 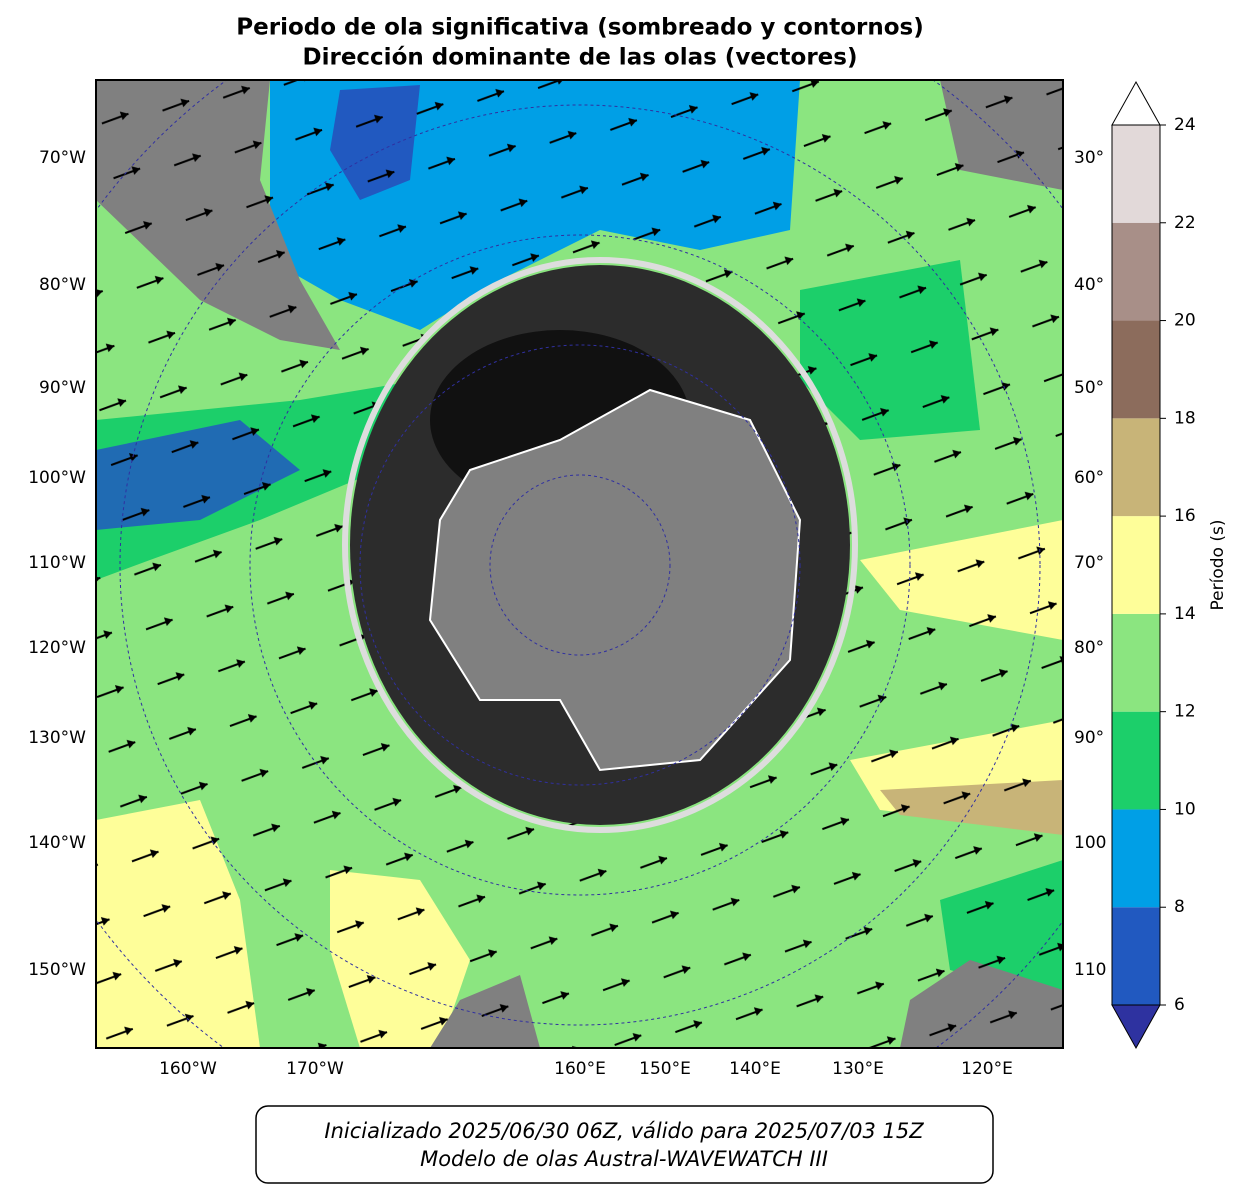 What do you see at coordinates (62, 285) in the screenshot?
I see `lon-label: 80°W` at bounding box center [62, 285].